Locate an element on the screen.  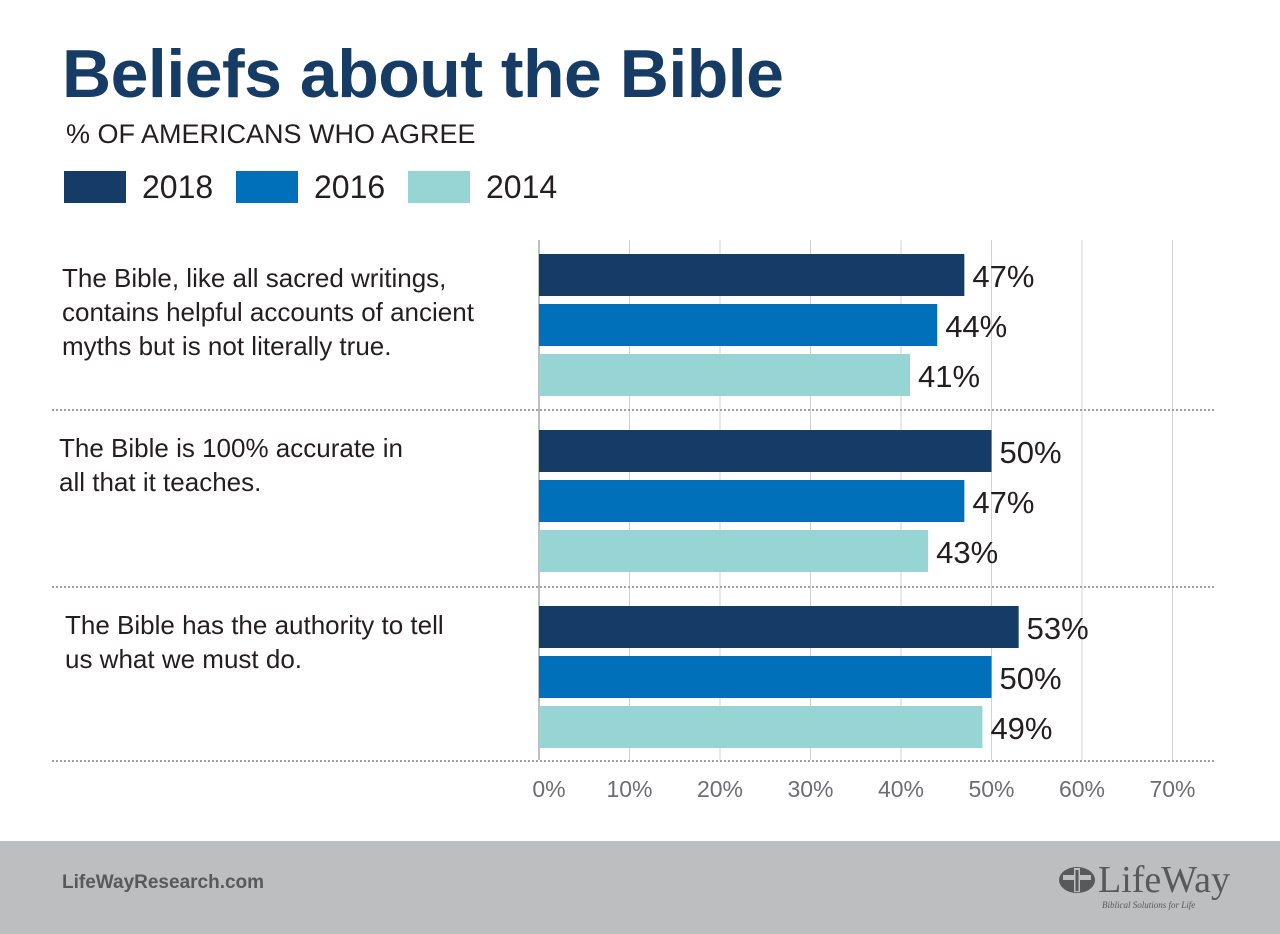
footer-url: LifeWayResearch.com is located at coordinates (163, 882).